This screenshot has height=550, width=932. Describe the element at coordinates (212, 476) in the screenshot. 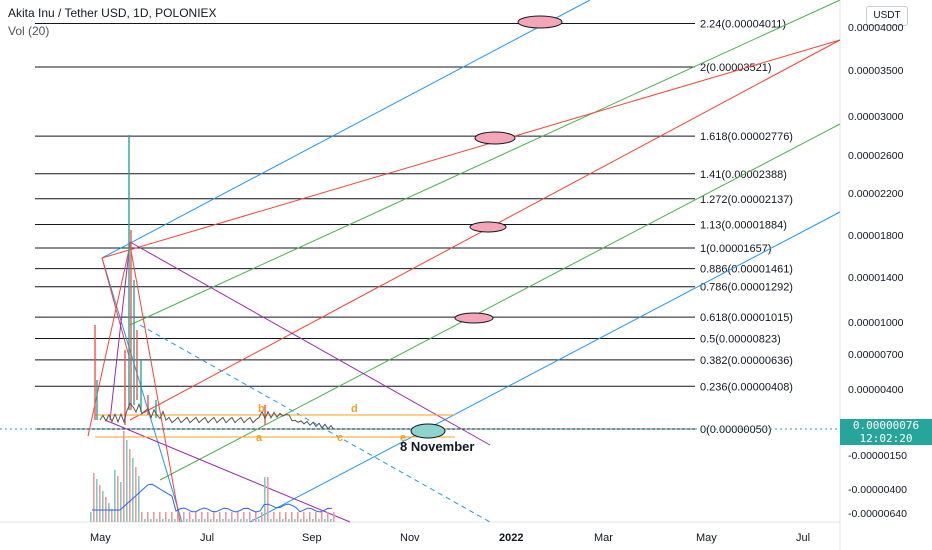

I see `volume-bars` at that location.